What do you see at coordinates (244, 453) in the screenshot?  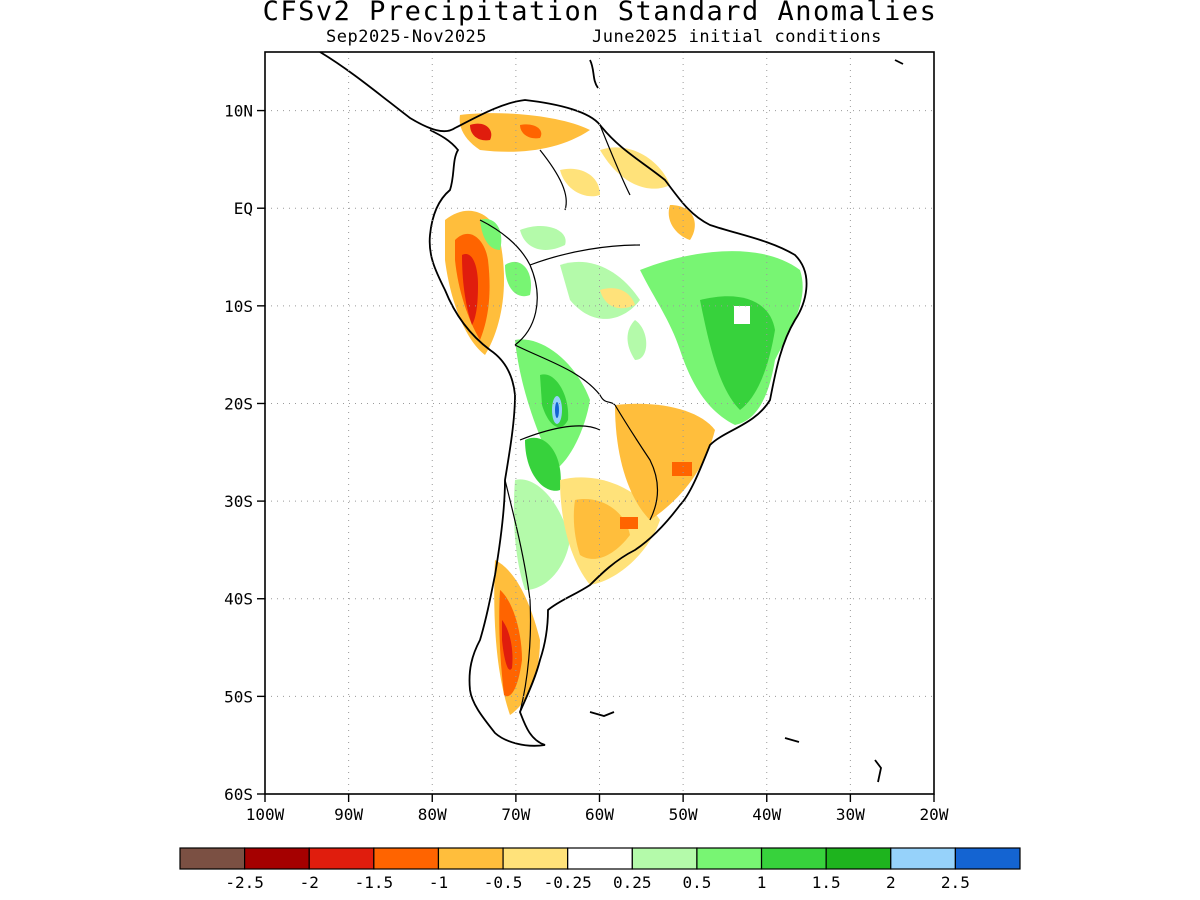 I see `y-axis: 10N EQ 10S 20S 30S 40S 50S 60S` at bounding box center [244, 453].